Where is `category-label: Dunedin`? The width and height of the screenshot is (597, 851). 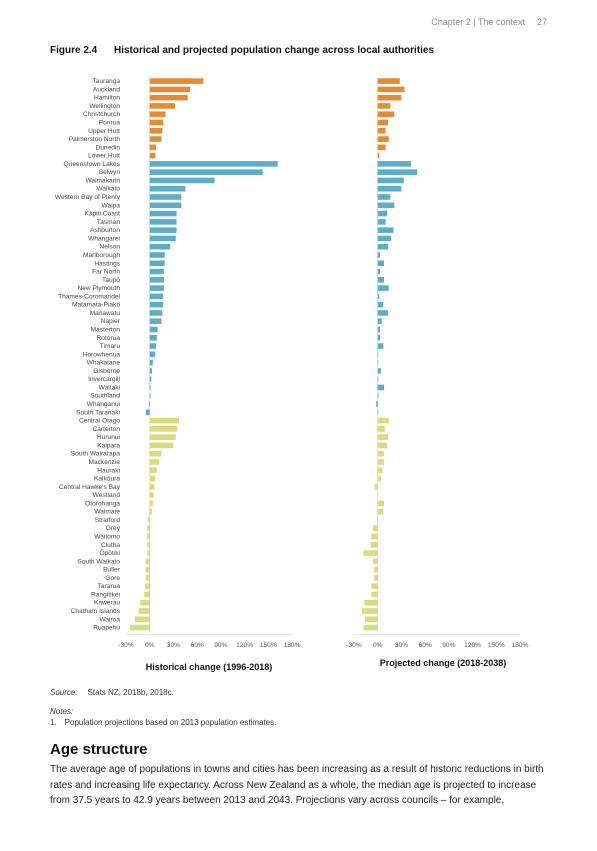
category-label: Dunedin is located at coordinates (107, 147).